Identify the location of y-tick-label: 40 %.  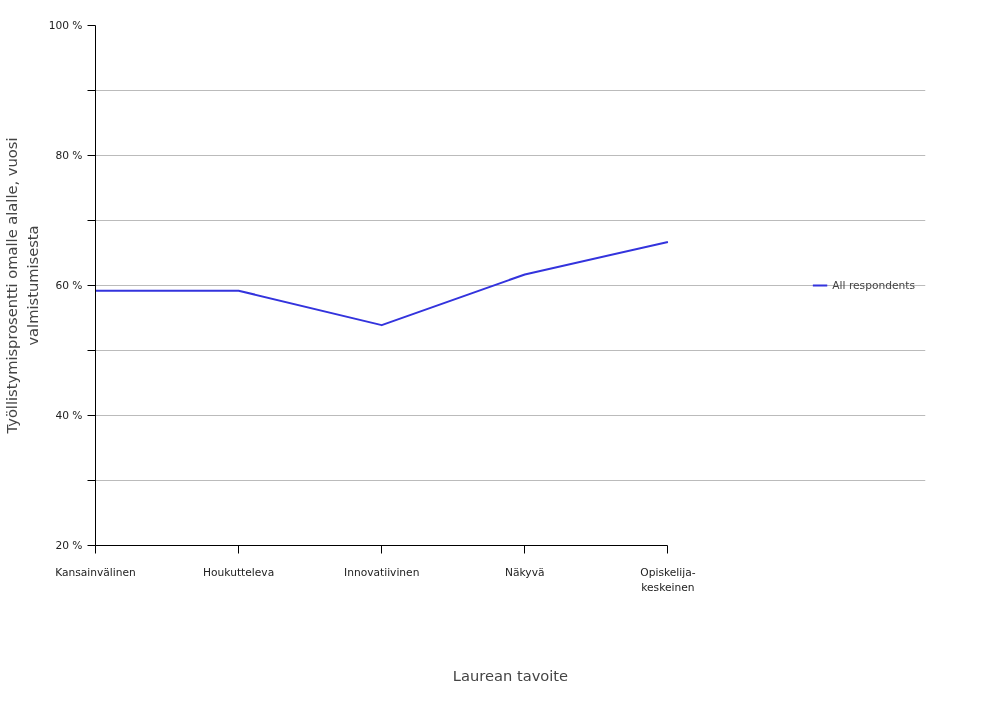
(69, 415).